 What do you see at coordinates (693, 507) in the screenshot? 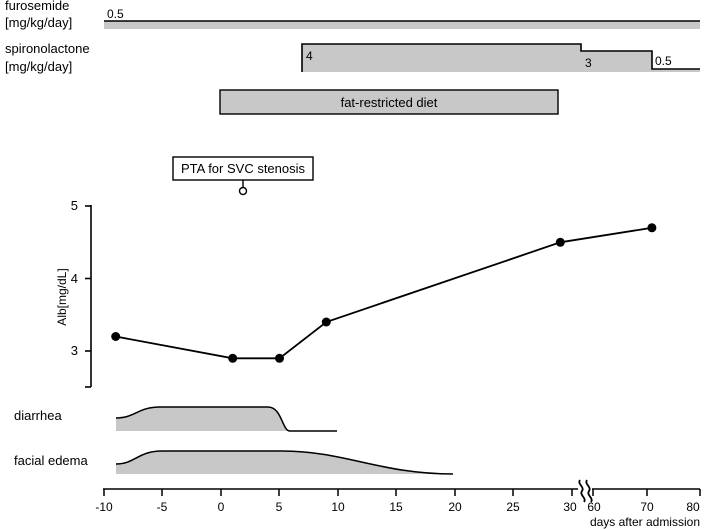
I see `x-tick-label-80: 80` at bounding box center [693, 507].